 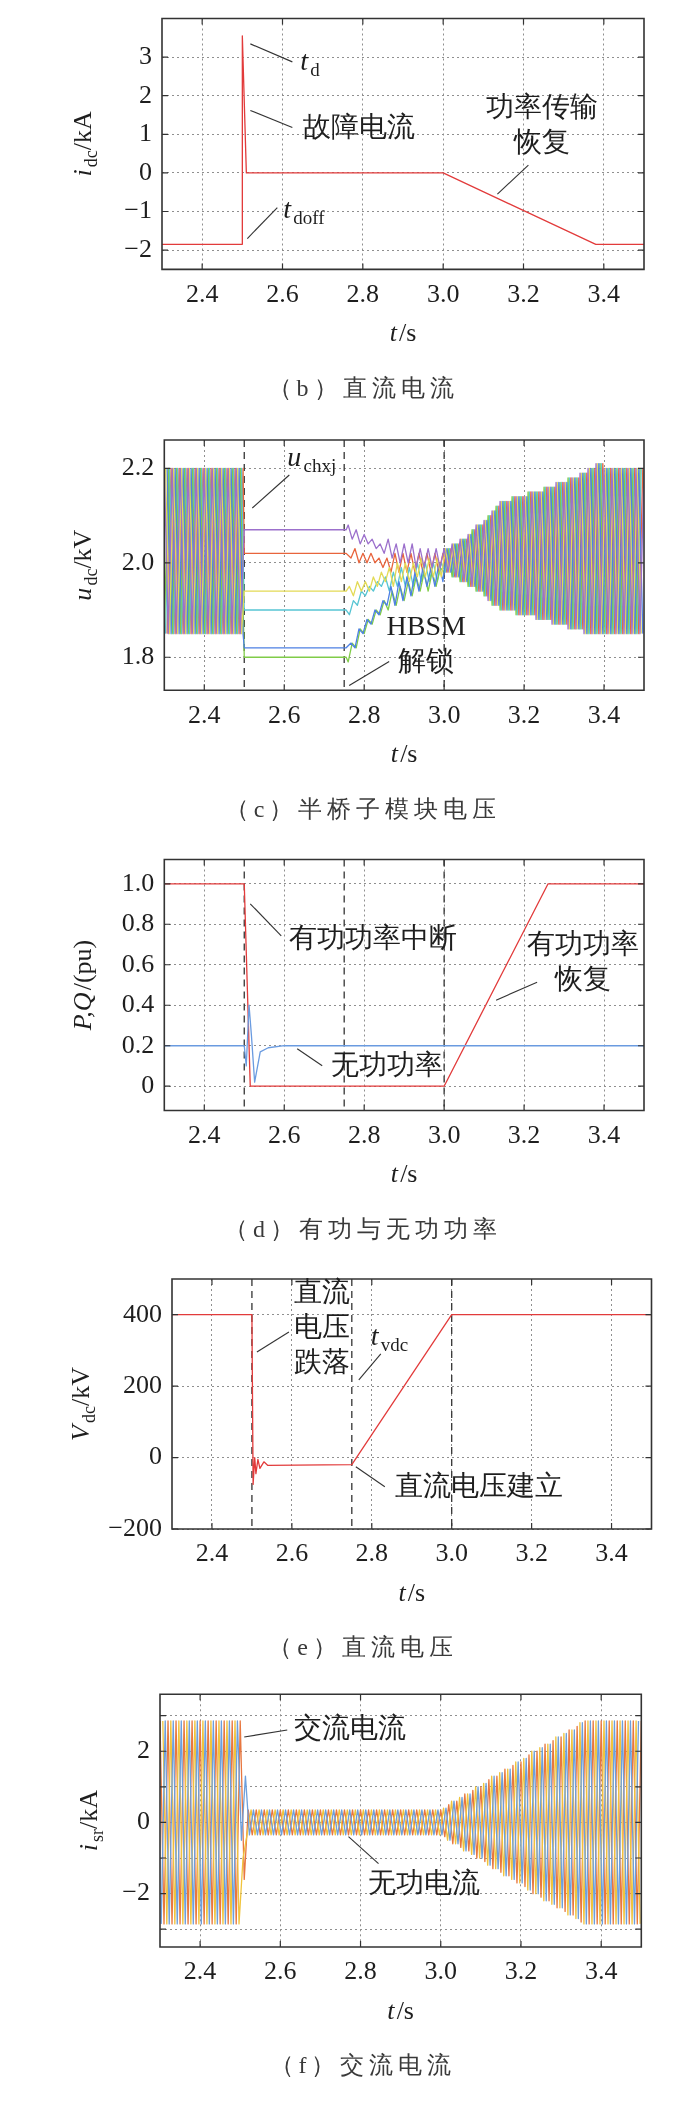 What do you see at coordinates (321, 1327) in the screenshot?
I see `annotation: 直流电压跌落` at bounding box center [321, 1327].